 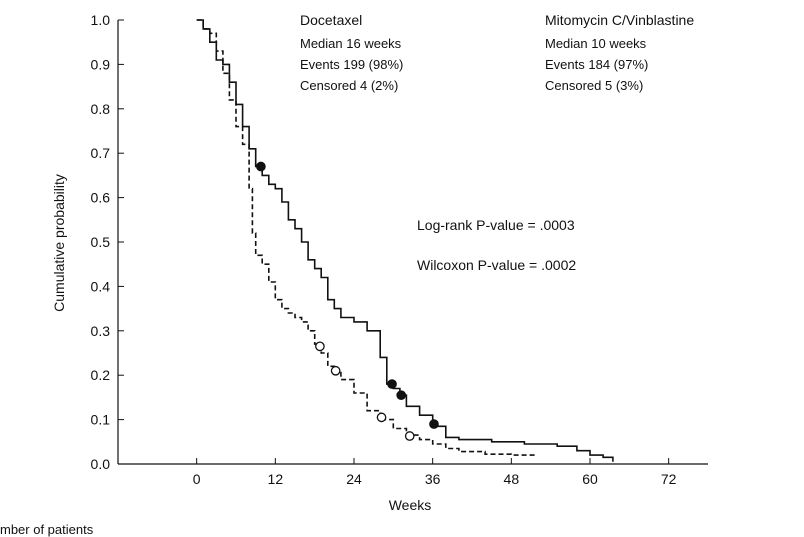 I want to click on x-tick-label: 72, so click(x=669, y=479).